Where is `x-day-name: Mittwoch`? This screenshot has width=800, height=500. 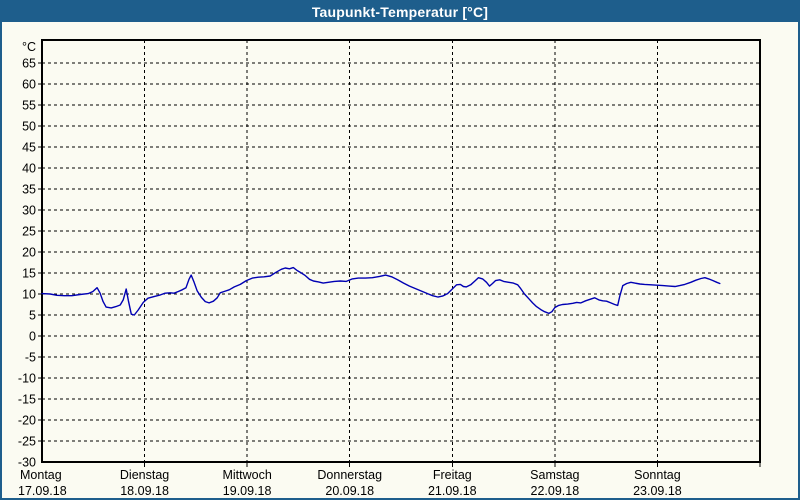 x-day-name: Mittwoch is located at coordinates (246, 475).